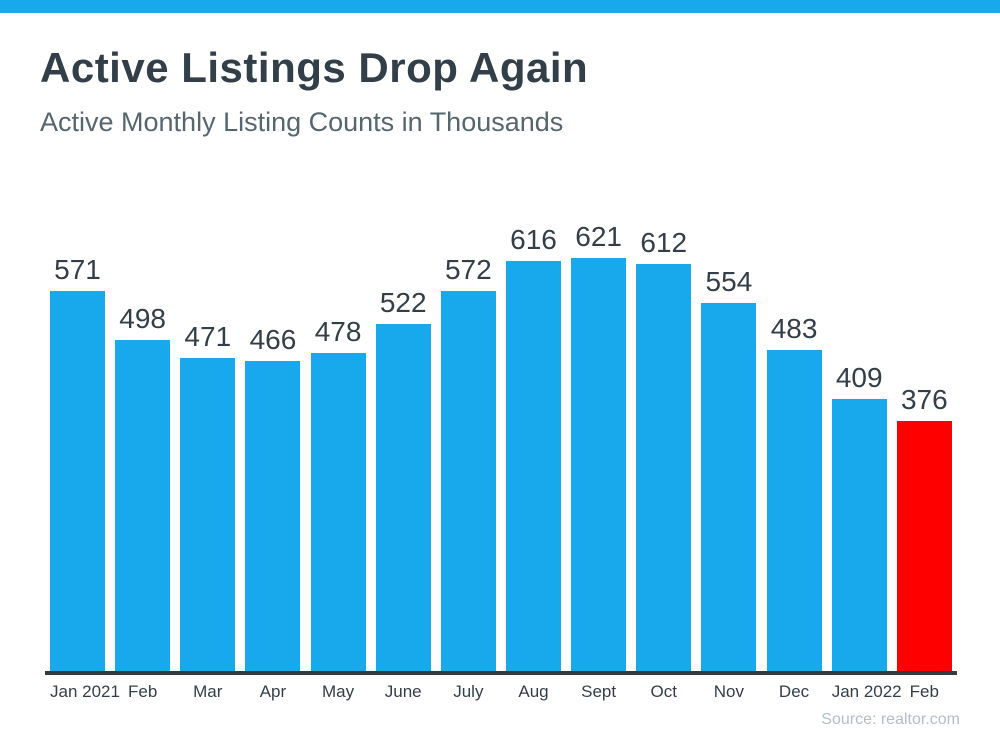  What do you see at coordinates (142, 318) in the screenshot?
I see `bar-value-label: 498` at bounding box center [142, 318].